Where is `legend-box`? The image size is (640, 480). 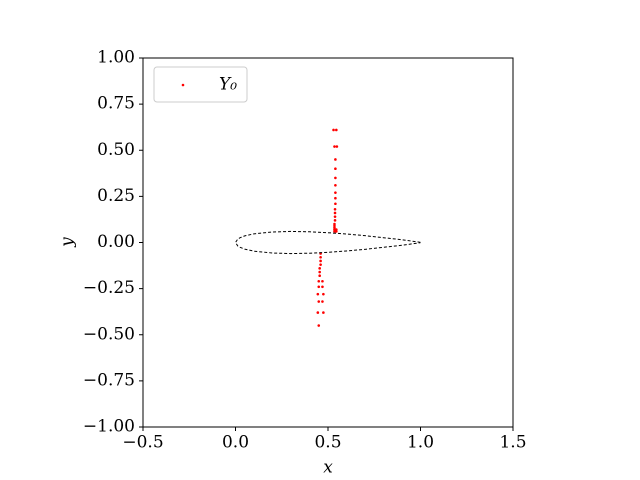 legend-box is located at coordinates (200, 84).